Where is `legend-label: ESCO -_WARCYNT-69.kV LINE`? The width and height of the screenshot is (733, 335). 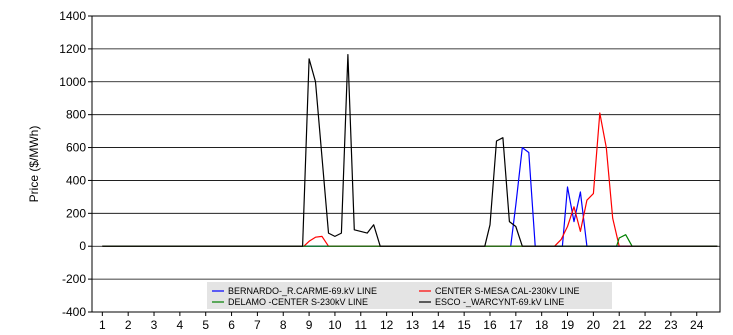
legend-label: ESCO -_WARCYNT-69.kV LINE is located at coordinates (499, 302).